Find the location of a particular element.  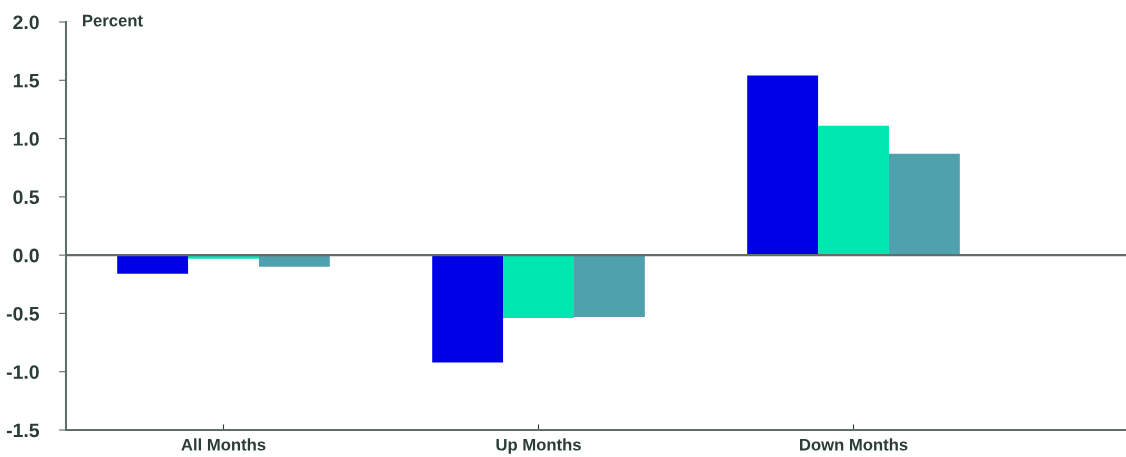

y-tick-label: 1.5 is located at coordinates (26, 80).